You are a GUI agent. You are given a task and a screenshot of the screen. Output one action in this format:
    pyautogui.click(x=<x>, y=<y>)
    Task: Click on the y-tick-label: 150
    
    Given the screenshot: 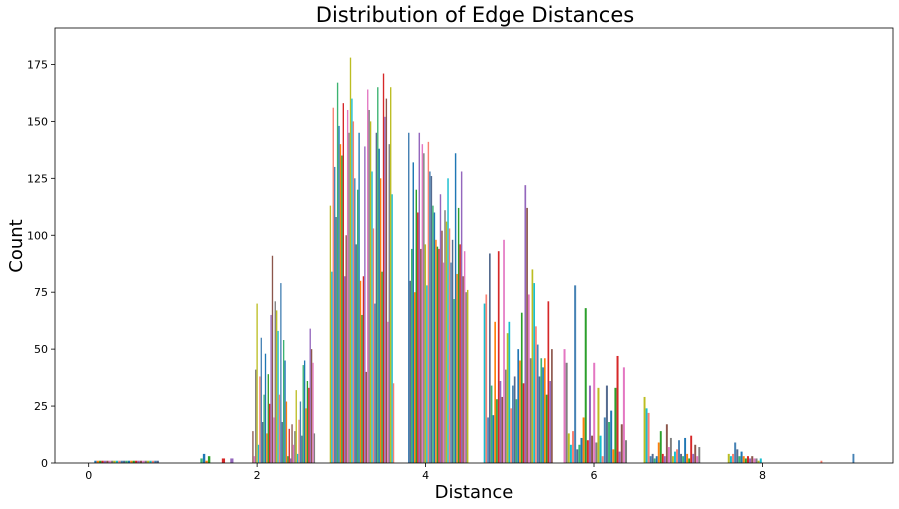 What is the action you would take?
    pyautogui.click(x=37, y=121)
    